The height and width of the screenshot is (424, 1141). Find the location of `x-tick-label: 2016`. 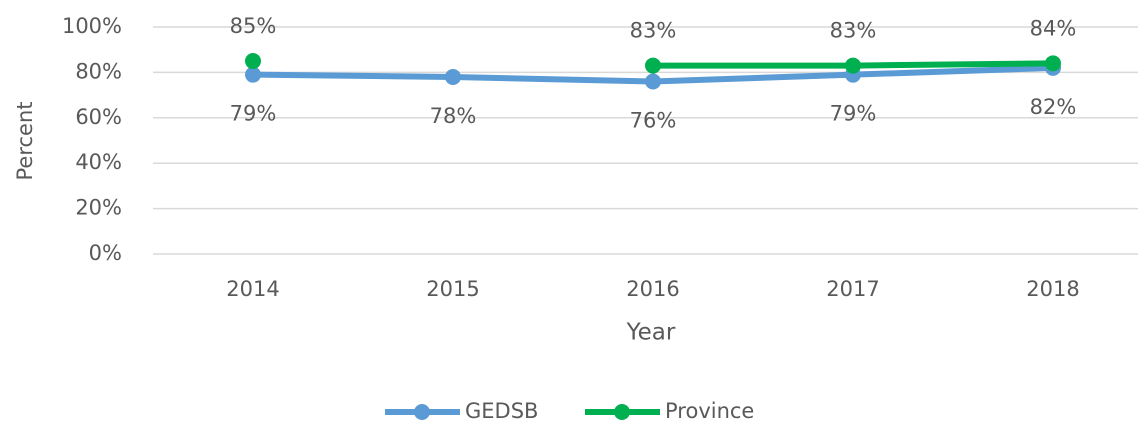

x-tick-label: 2016 is located at coordinates (652, 289).